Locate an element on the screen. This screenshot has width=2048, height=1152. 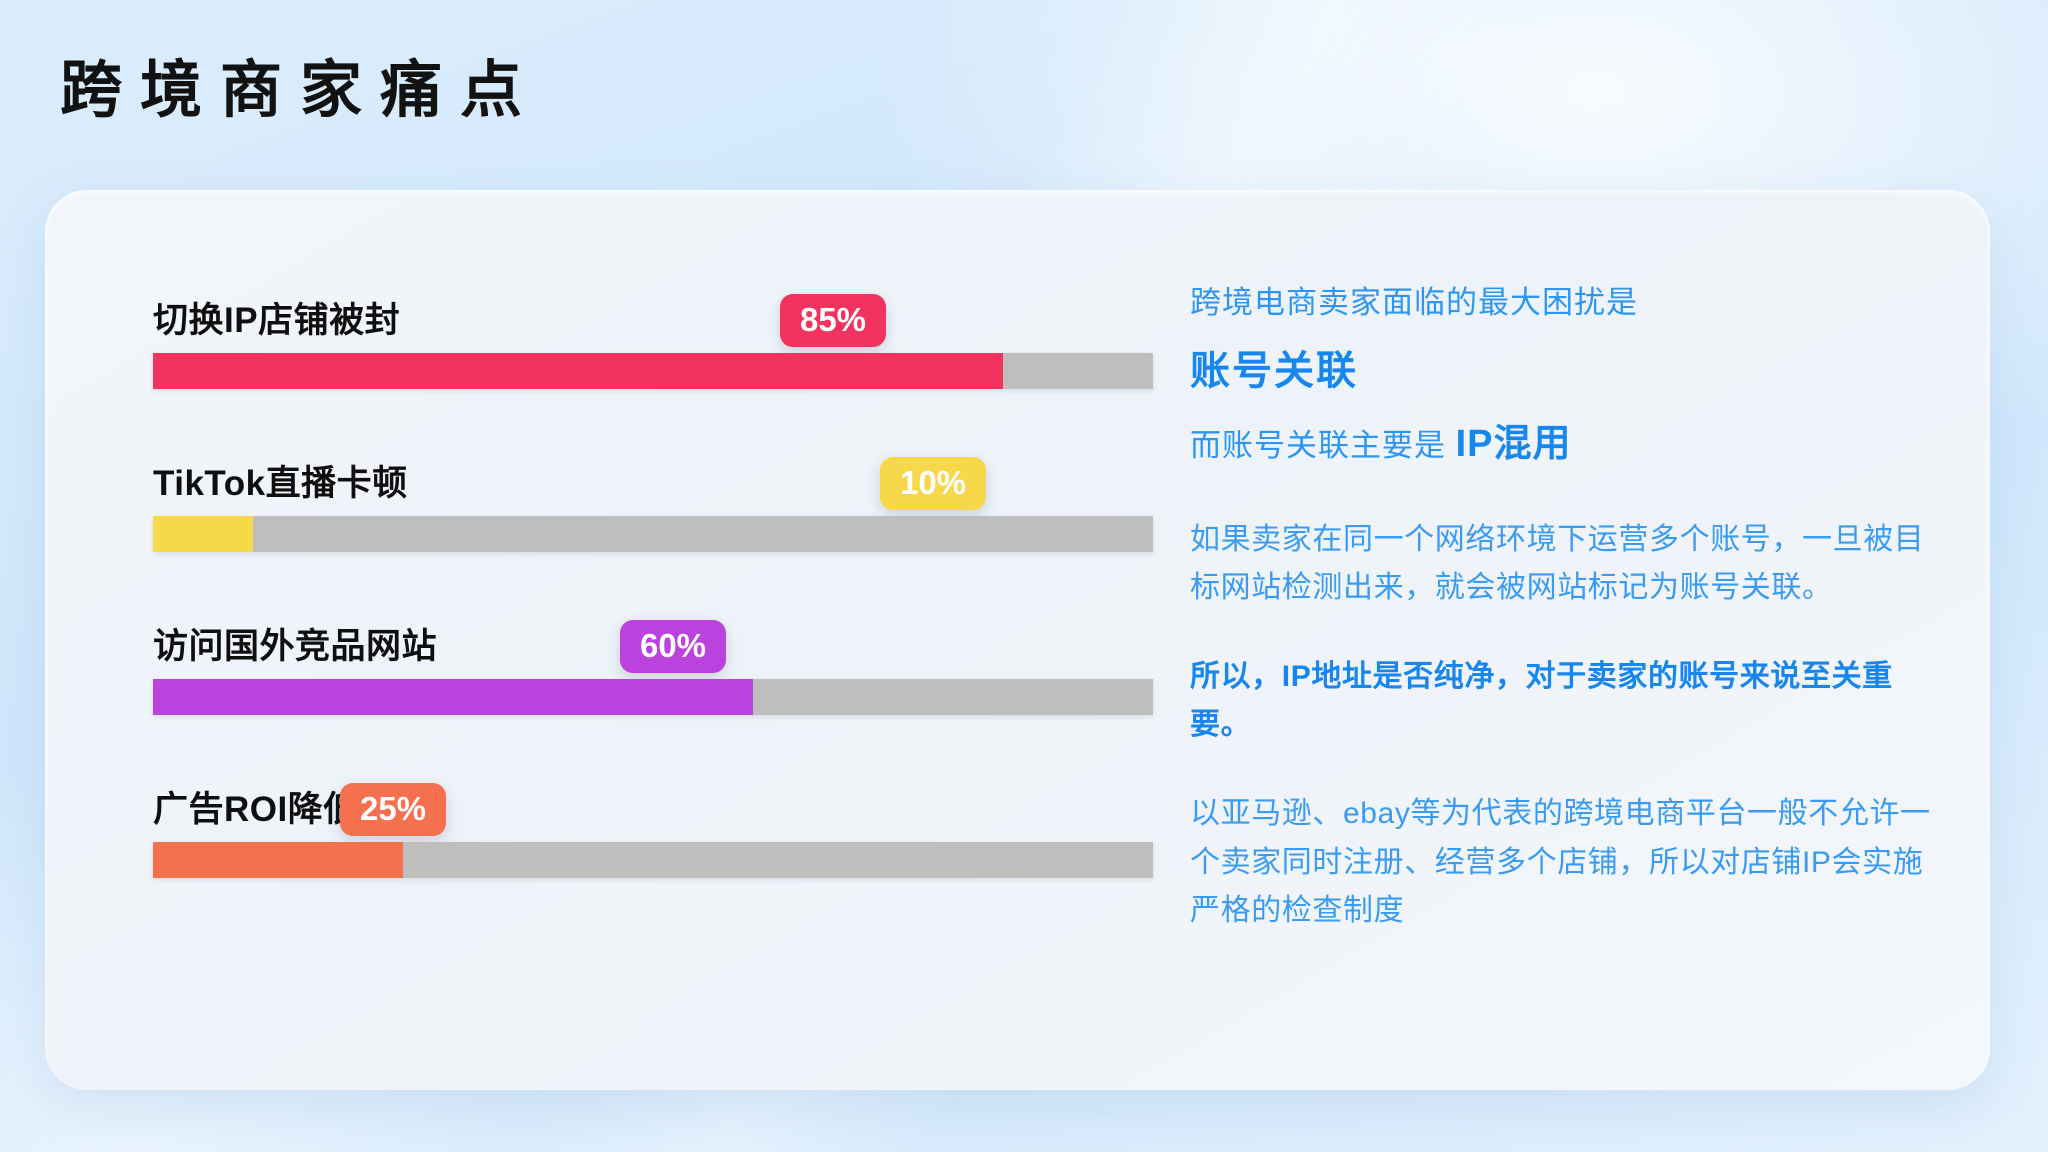
bar-header: 广告ROI降低 25% is located at coordinates (638, 796).